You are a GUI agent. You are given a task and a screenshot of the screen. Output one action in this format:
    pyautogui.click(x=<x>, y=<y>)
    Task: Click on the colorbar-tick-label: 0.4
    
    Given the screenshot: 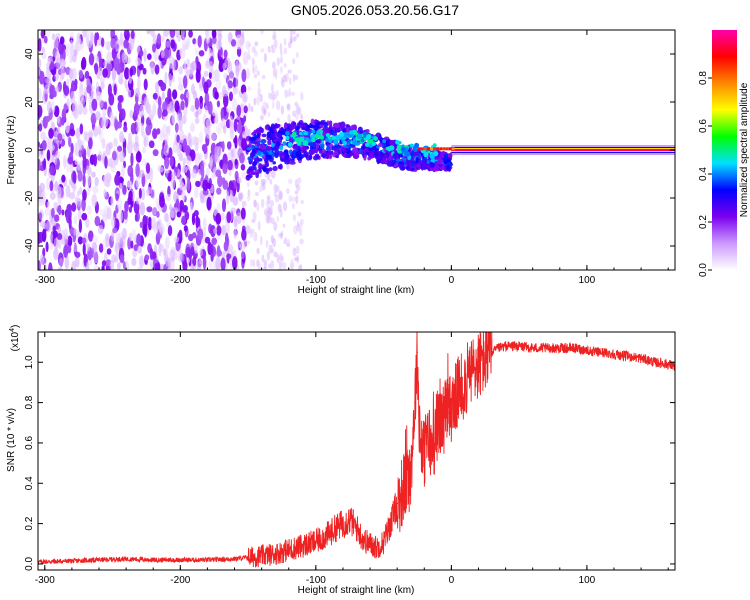 What is the action you would take?
    pyautogui.click(x=703, y=174)
    